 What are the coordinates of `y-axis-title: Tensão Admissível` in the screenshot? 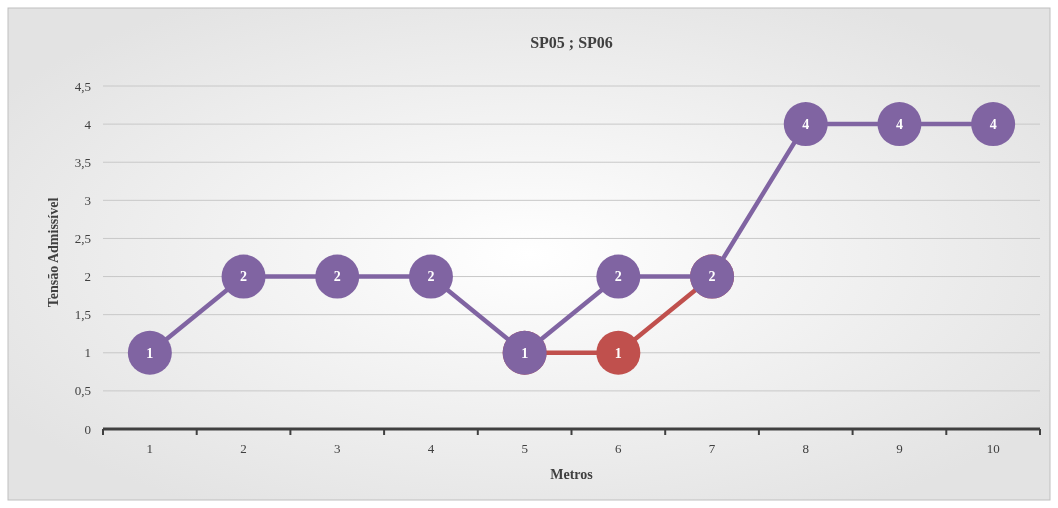 It's located at (53, 252).